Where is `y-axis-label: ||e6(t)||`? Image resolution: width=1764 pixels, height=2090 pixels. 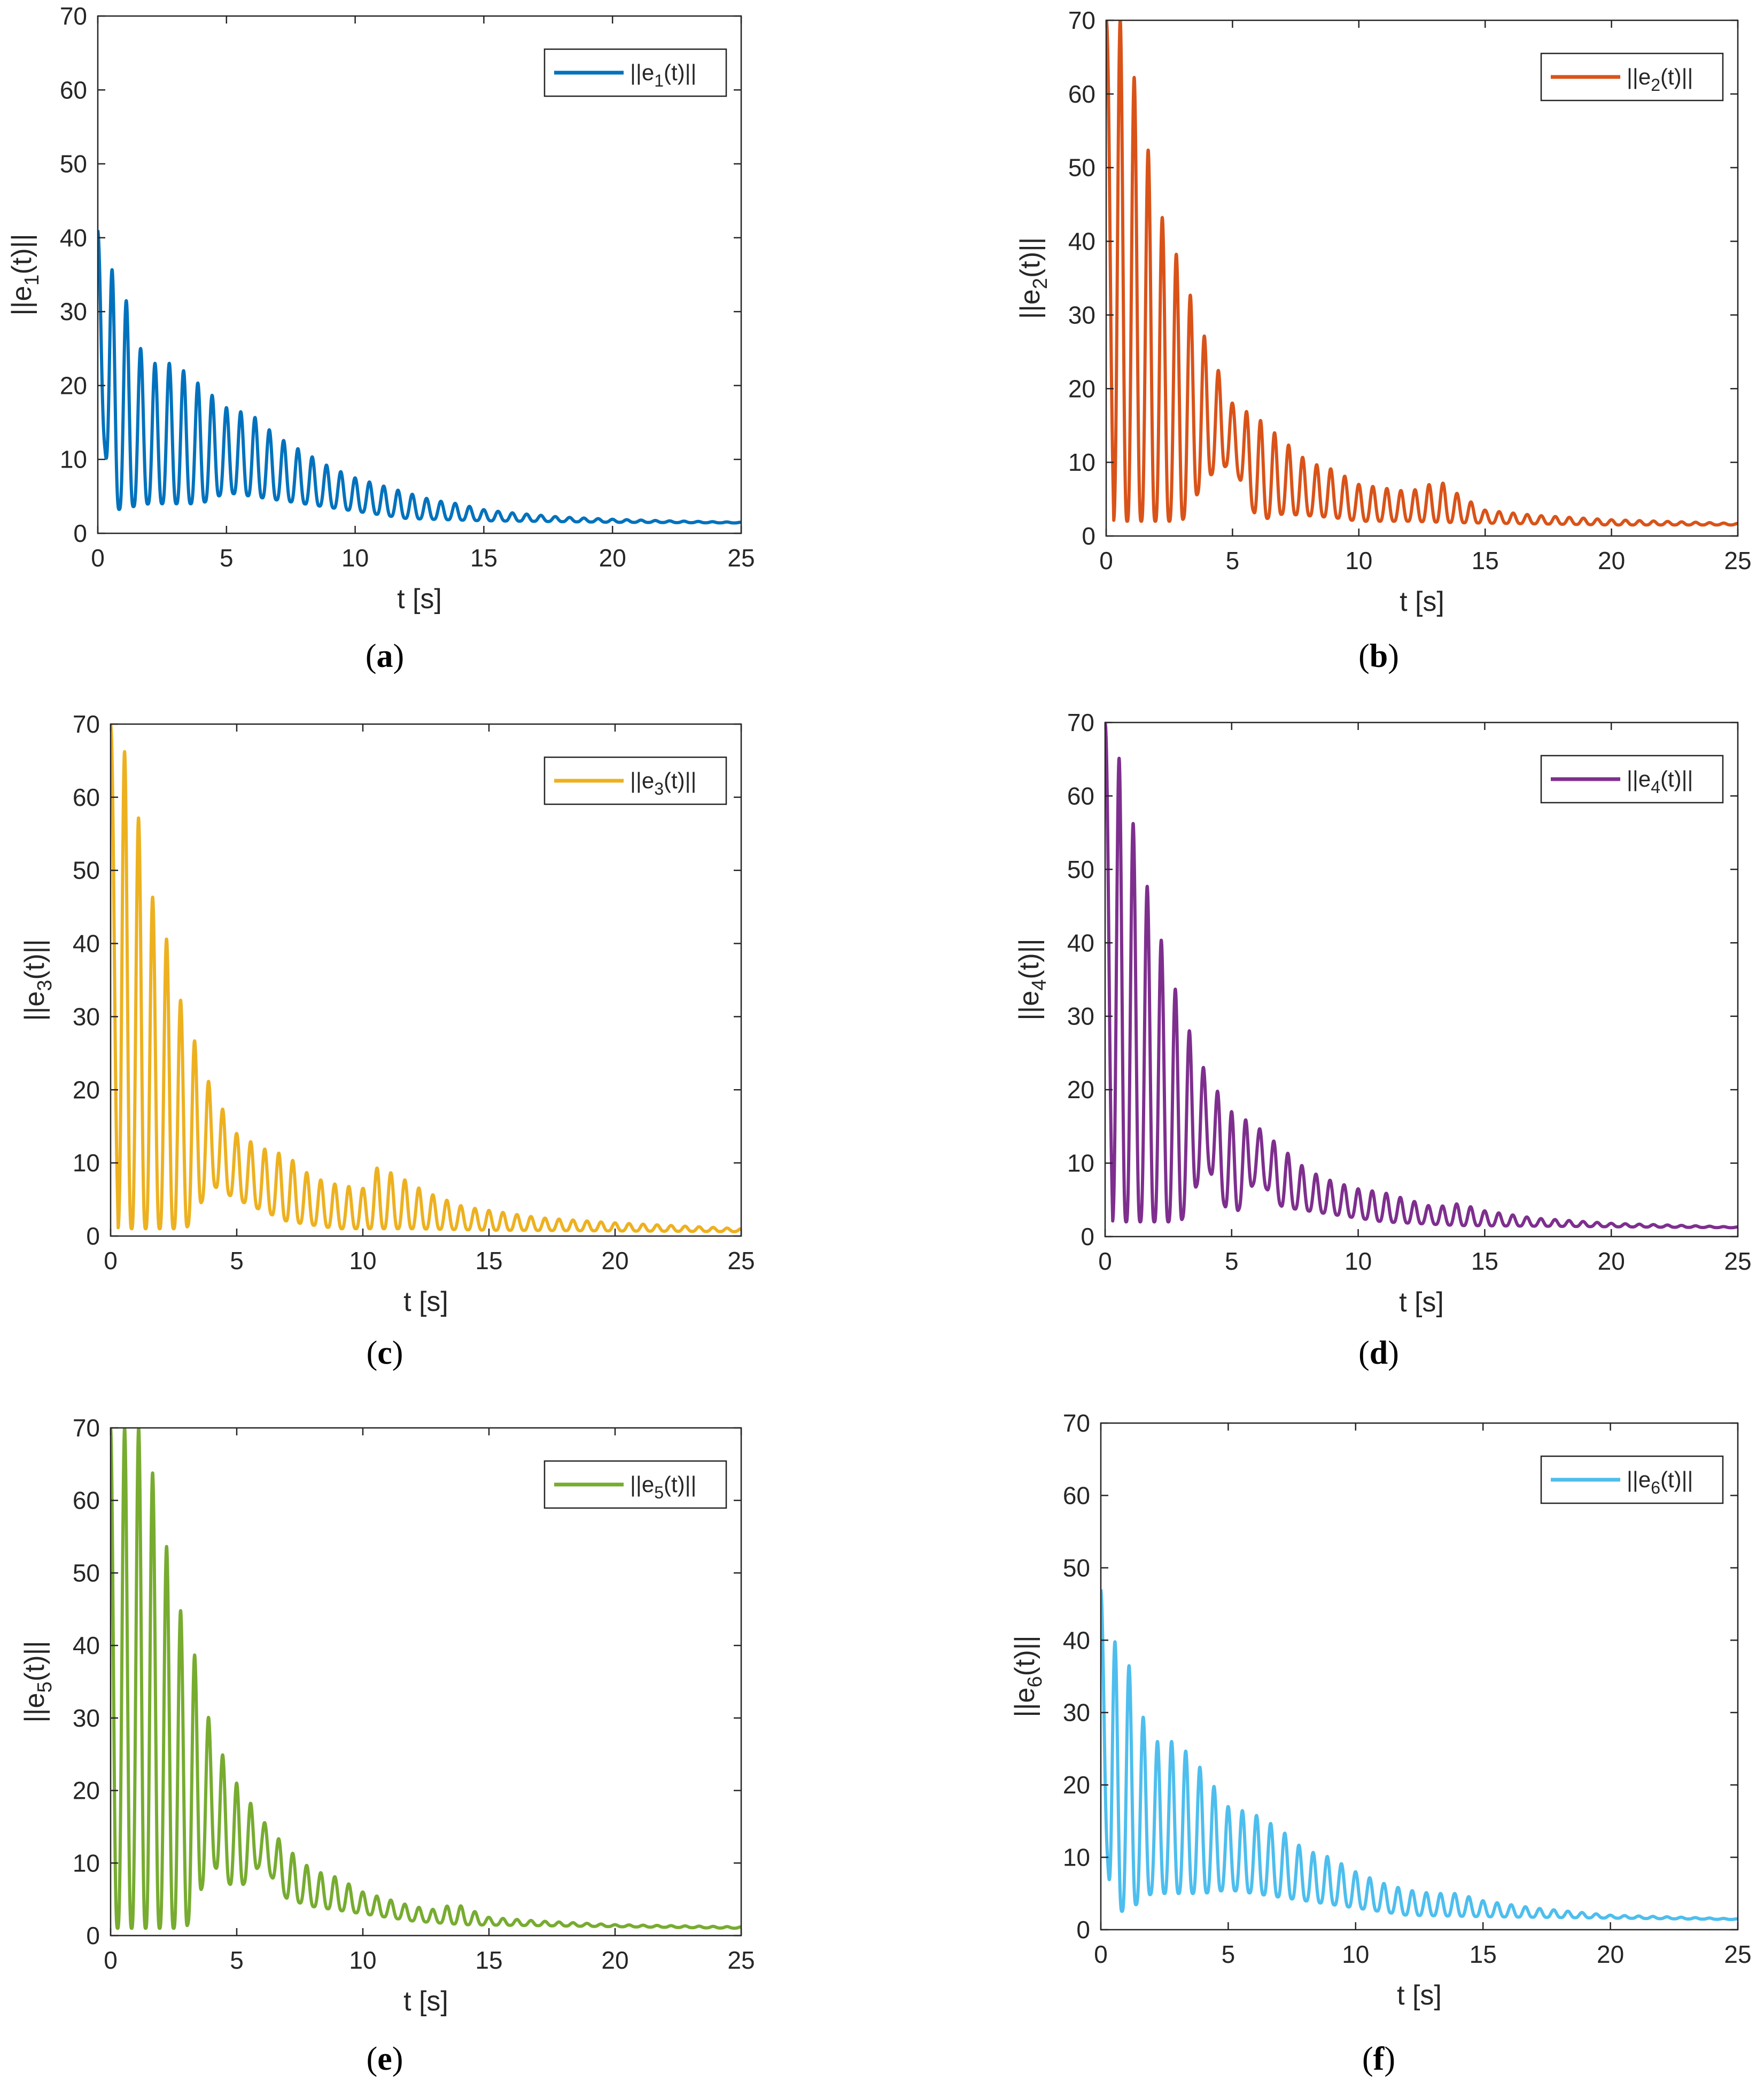 y-axis-label: ||e6(t)|| is located at coordinates (1027, 1676).